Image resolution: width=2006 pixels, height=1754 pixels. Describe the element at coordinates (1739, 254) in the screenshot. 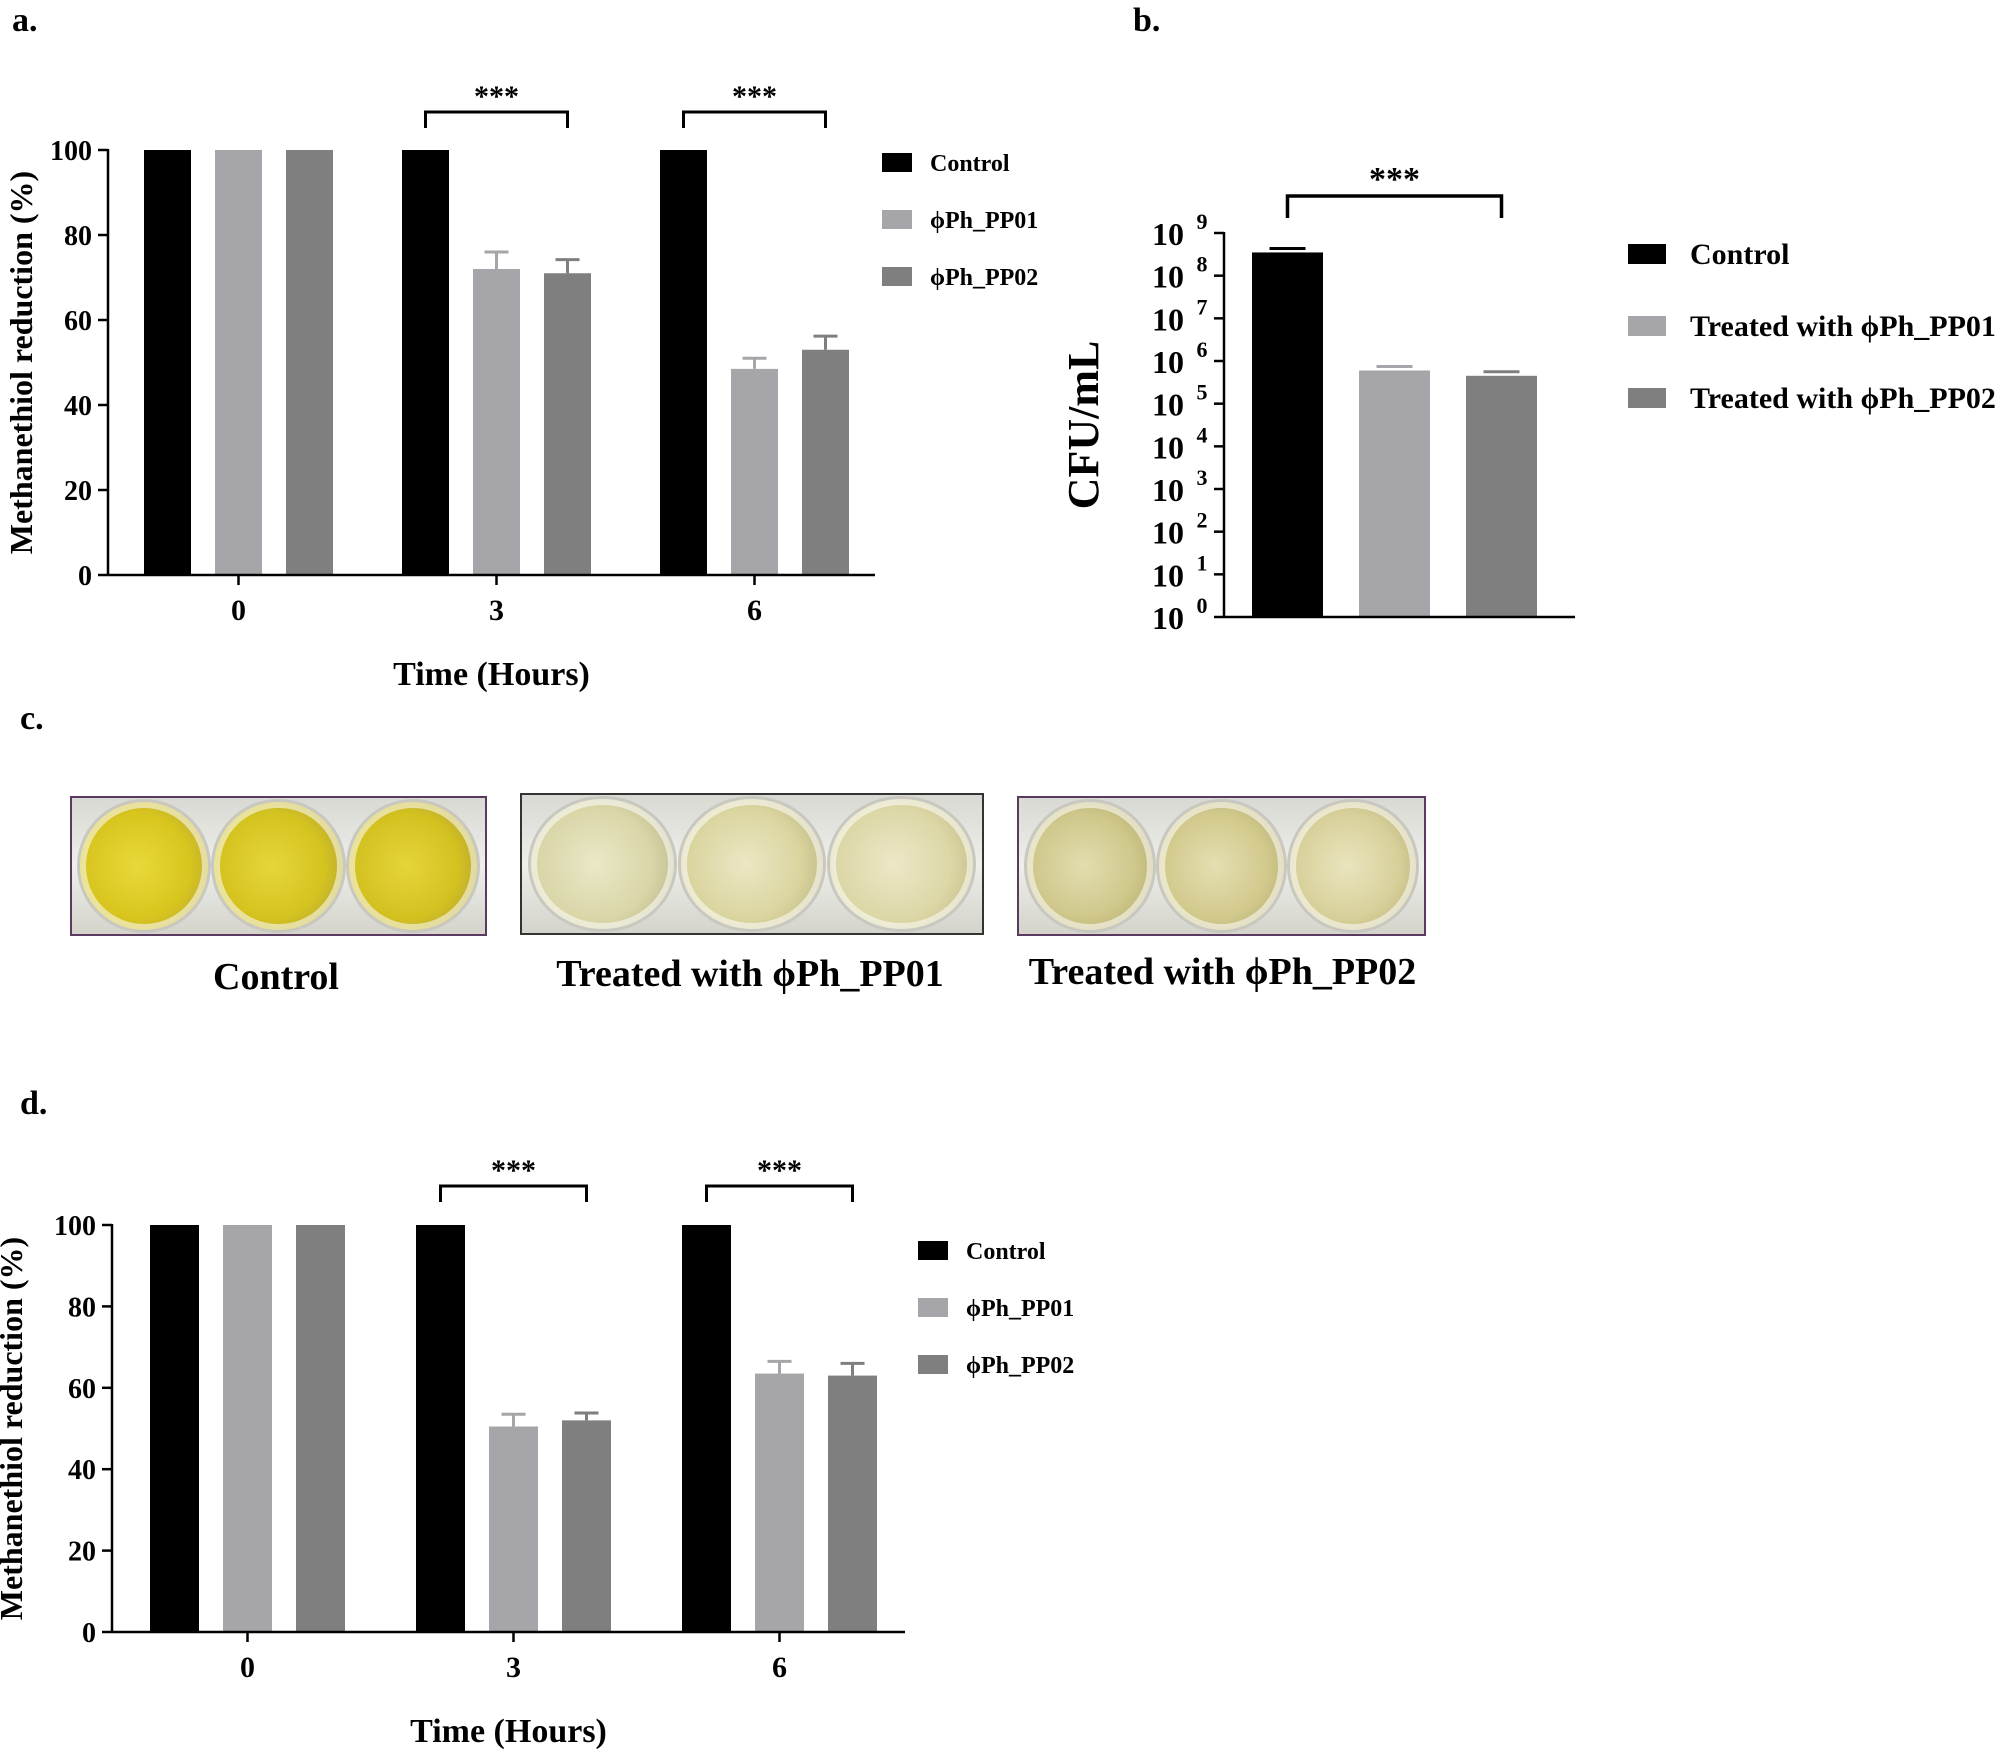

I see `legend-label-b: Control` at that location.